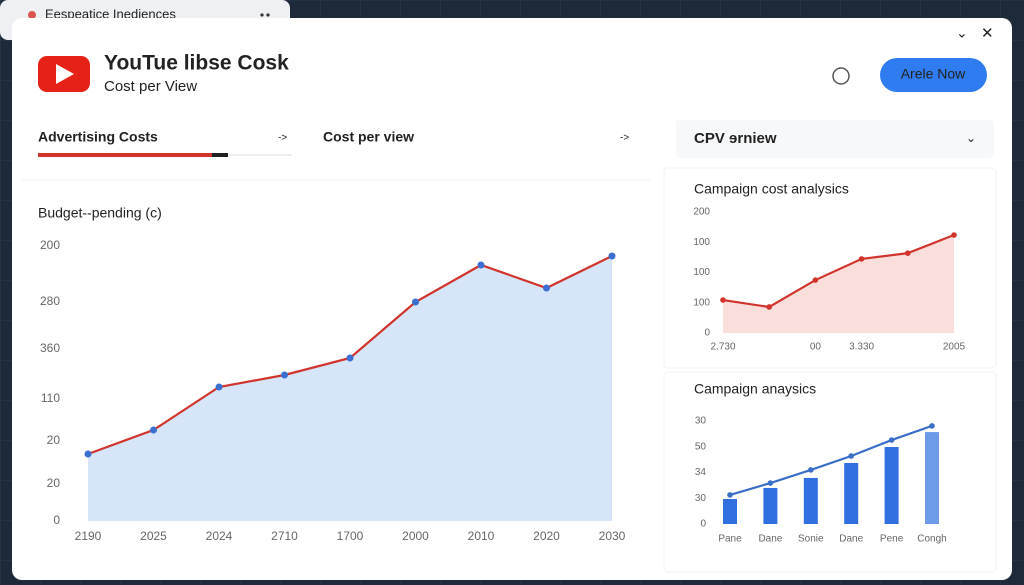 This screenshot has width=1024, height=585. What do you see at coordinates (284, 536) in the screenshot?
I see `x-tick-label: 2710` at bounding box center [284, 536].